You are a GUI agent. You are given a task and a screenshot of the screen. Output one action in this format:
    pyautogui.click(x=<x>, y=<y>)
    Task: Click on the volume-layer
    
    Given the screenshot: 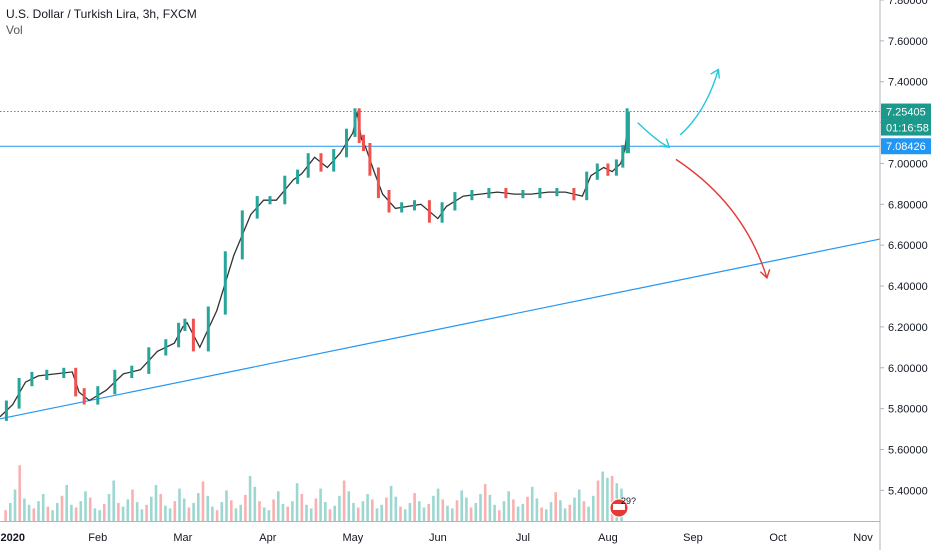 What is the action you would take?
    pyautogui.click(x=313, y=493)
    